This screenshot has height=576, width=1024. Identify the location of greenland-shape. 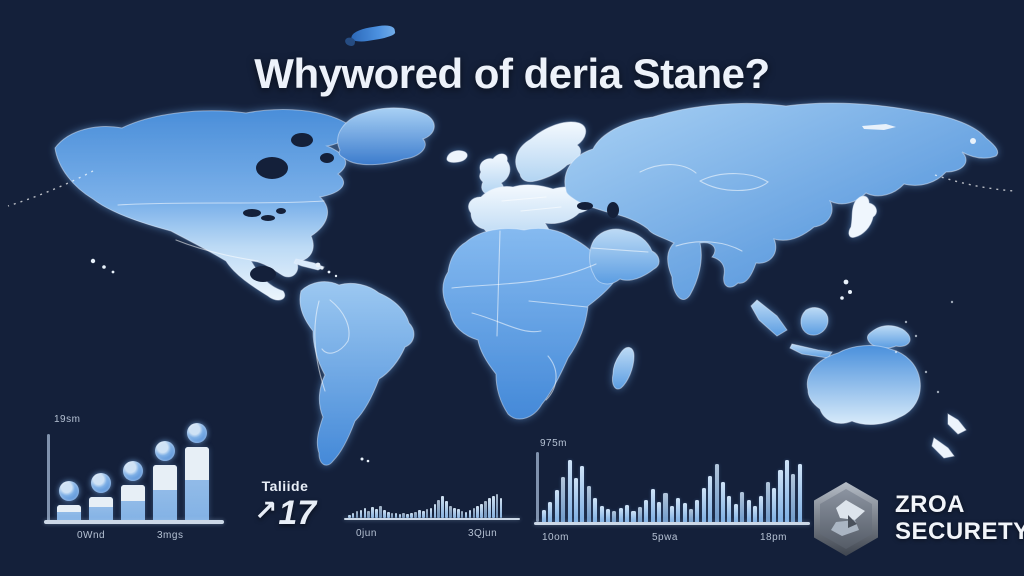
(386, 136).